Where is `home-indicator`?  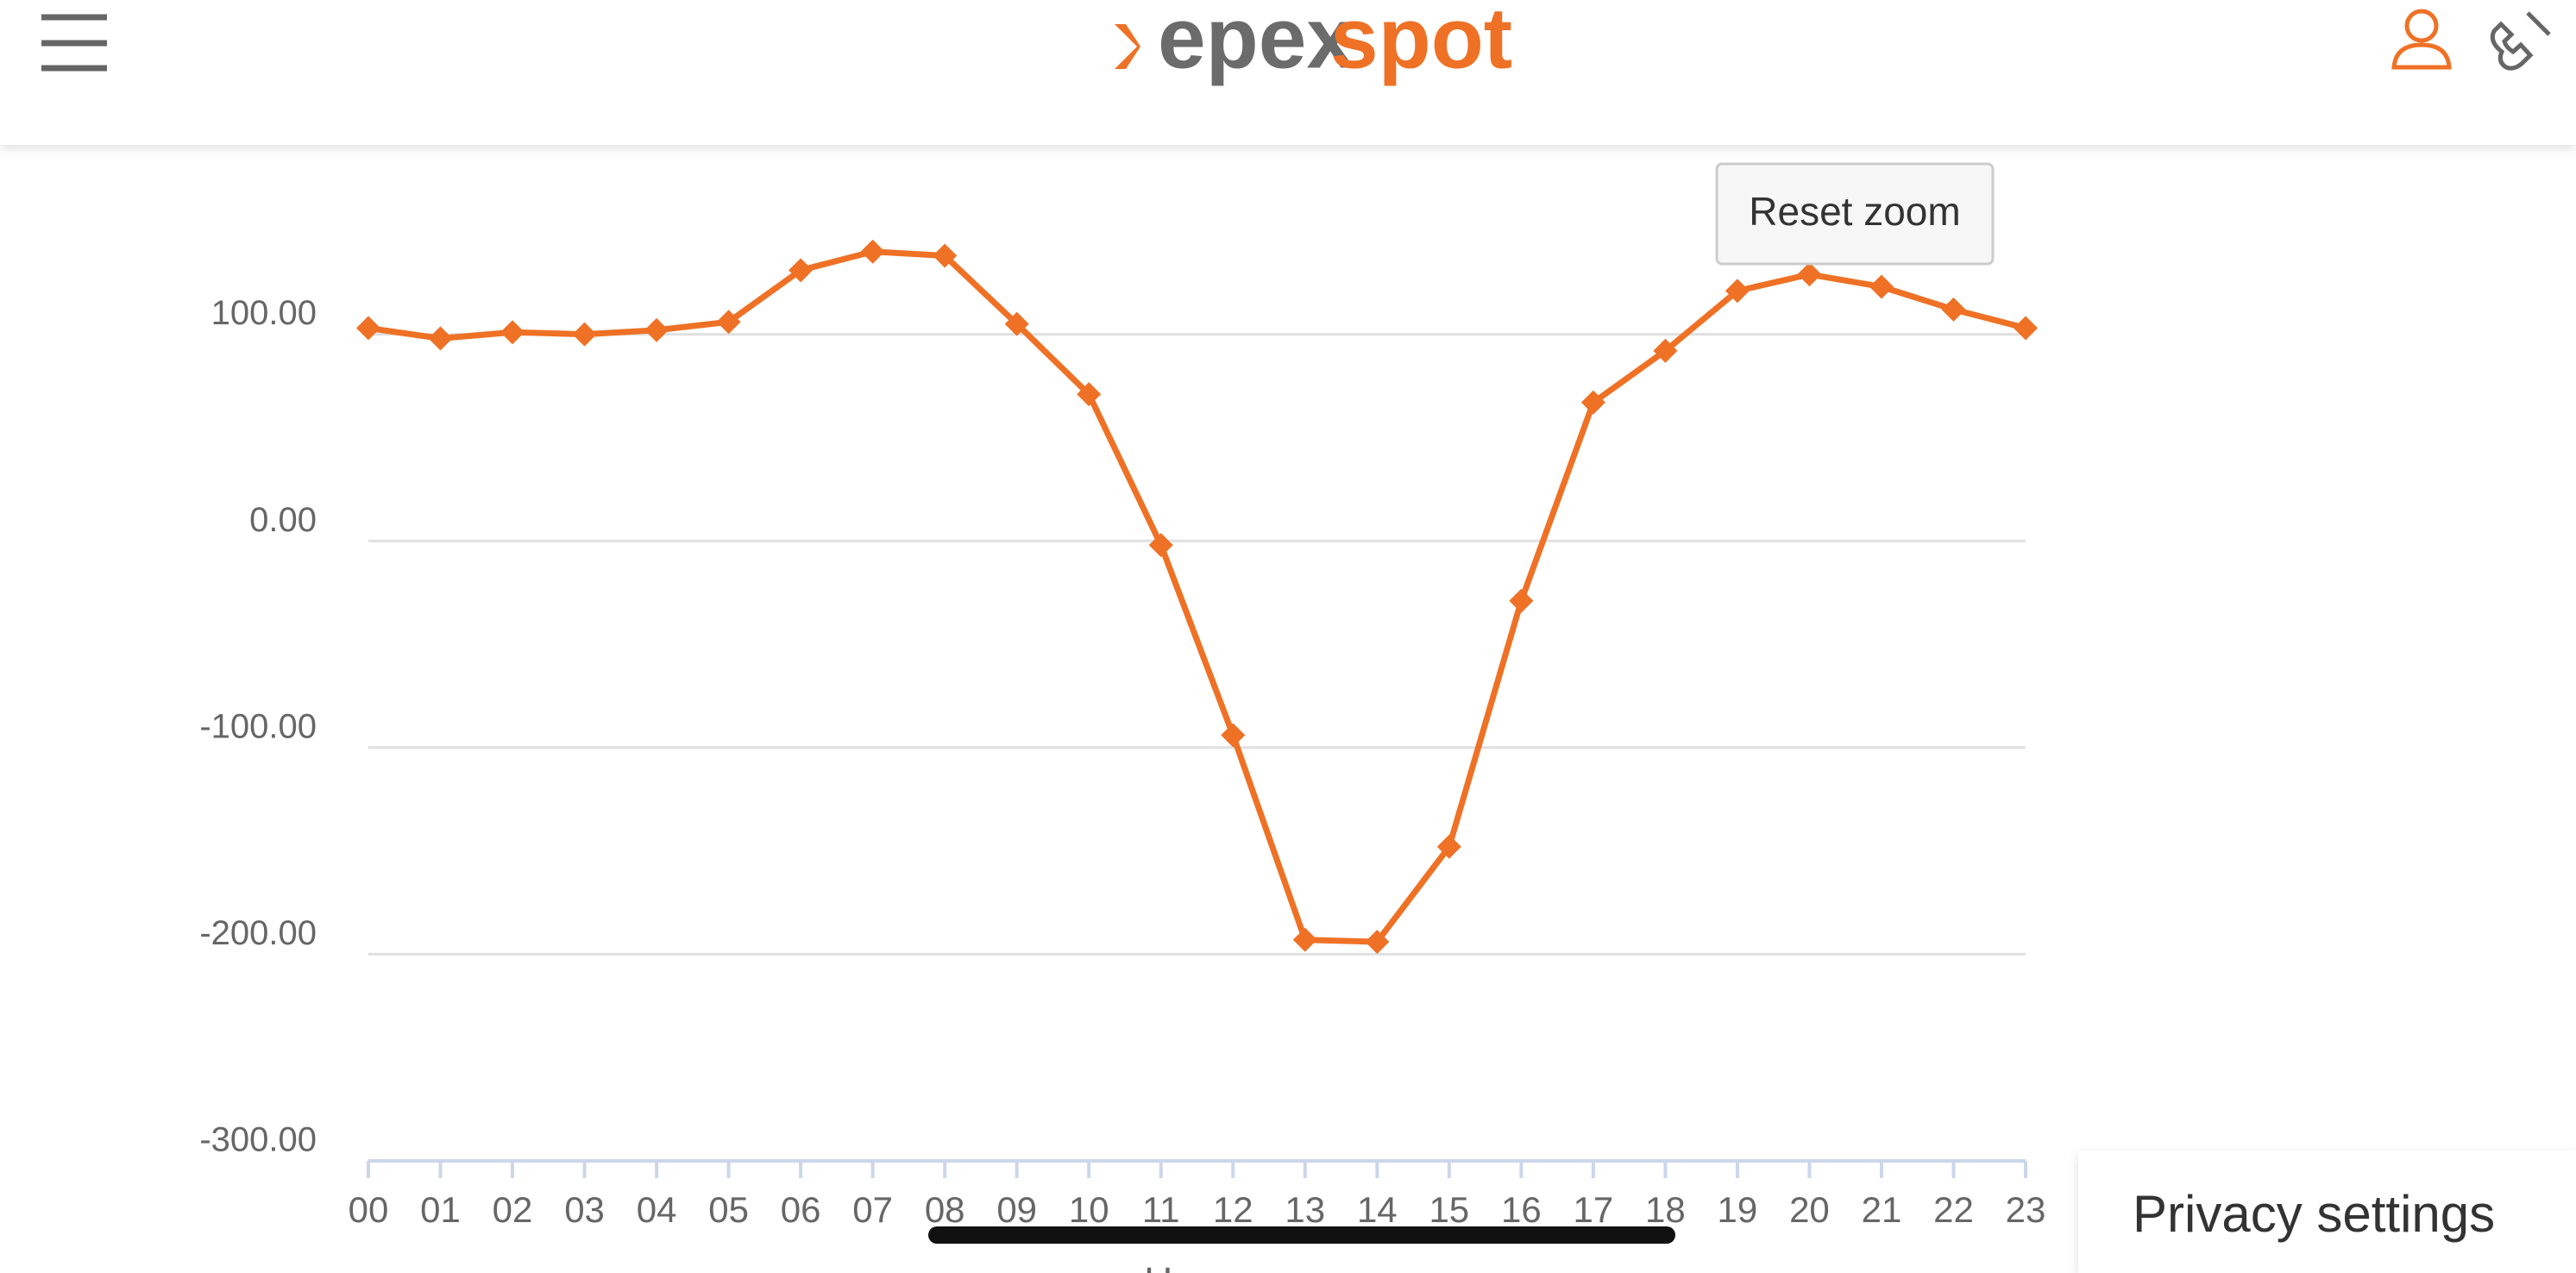
home-indicator is located at coordinates (1301, 1235).